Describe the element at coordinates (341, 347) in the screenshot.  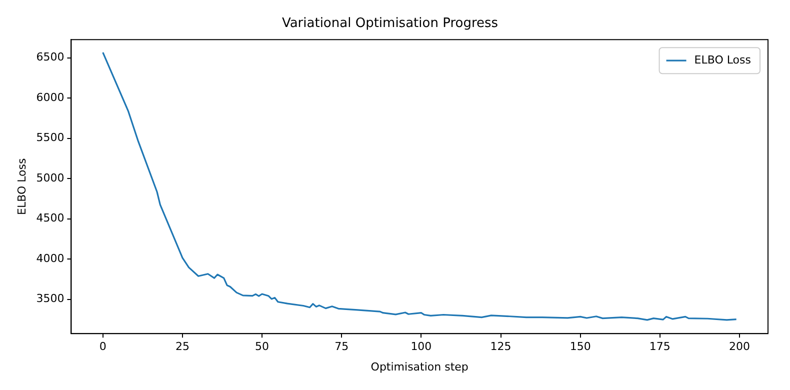
I see `x-tick-label: 75` at that location.